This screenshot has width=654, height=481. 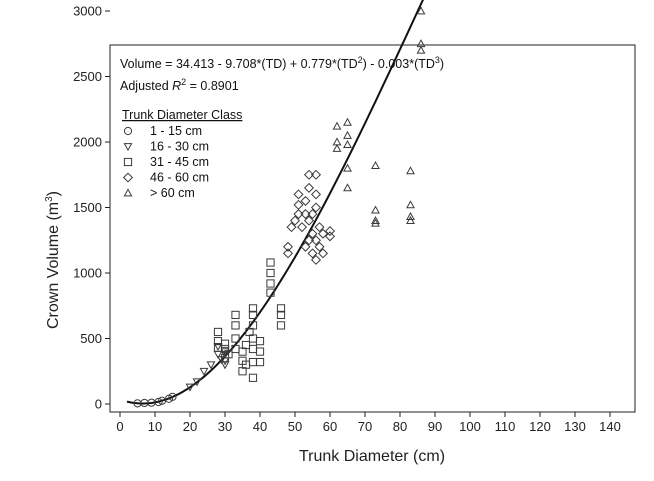 I want to click on y-axis-title-tail: ), so click(x=53, y=193).